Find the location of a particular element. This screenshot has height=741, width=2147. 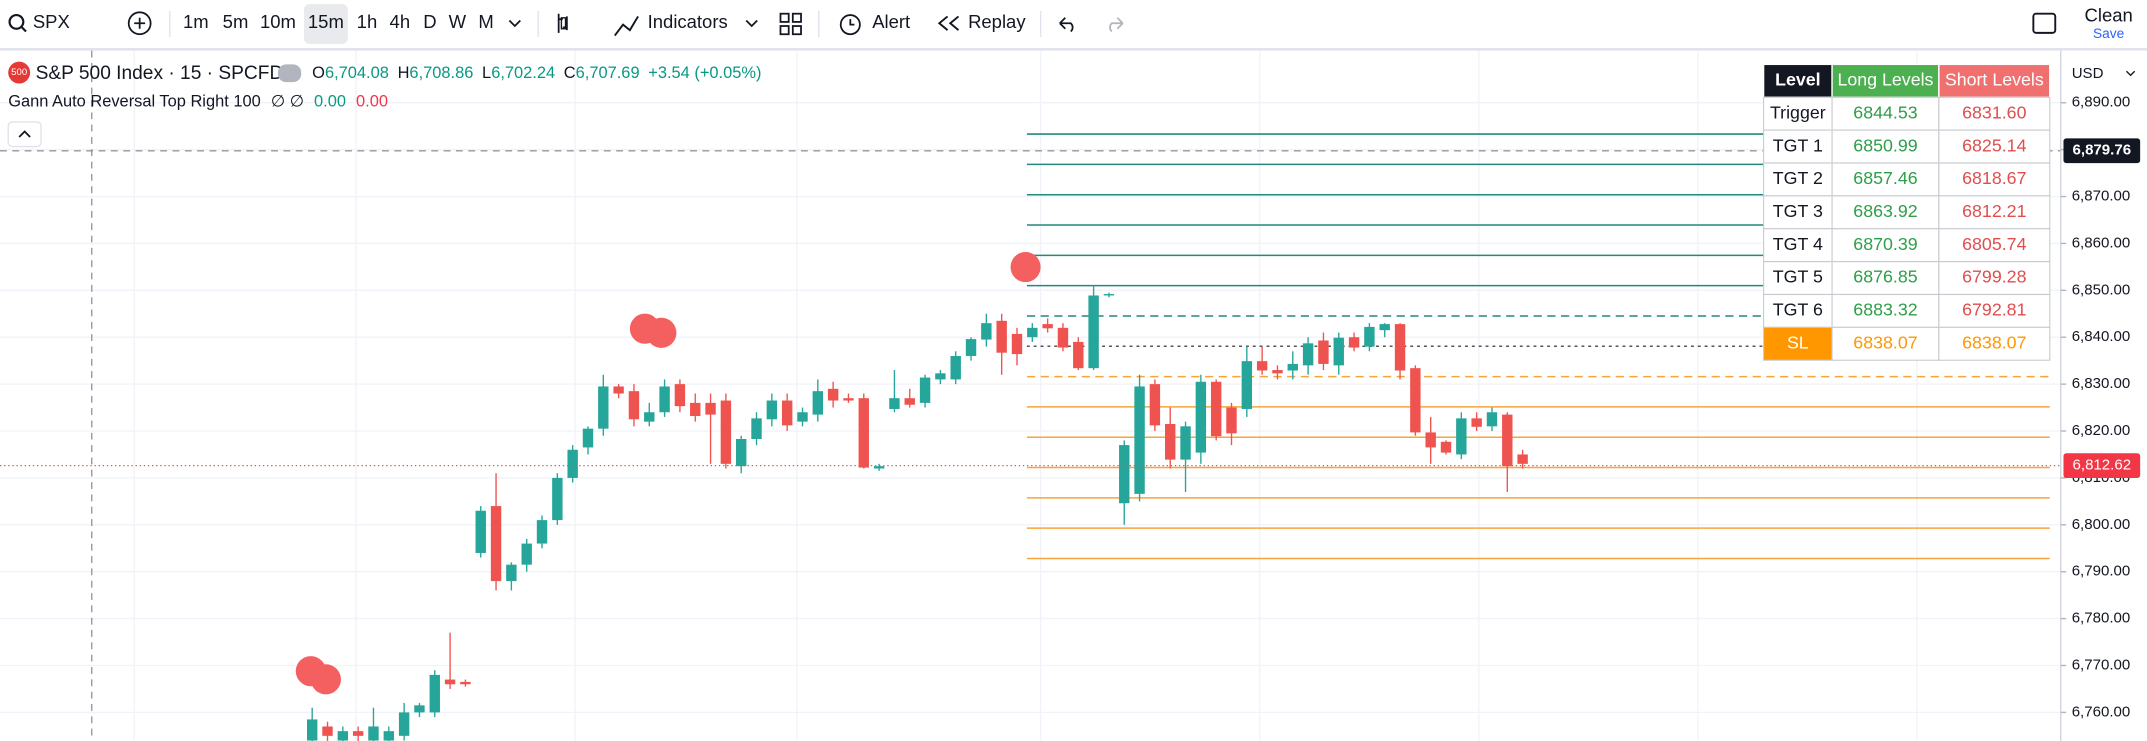

fullscreen is located at coordinates (2044, 23).